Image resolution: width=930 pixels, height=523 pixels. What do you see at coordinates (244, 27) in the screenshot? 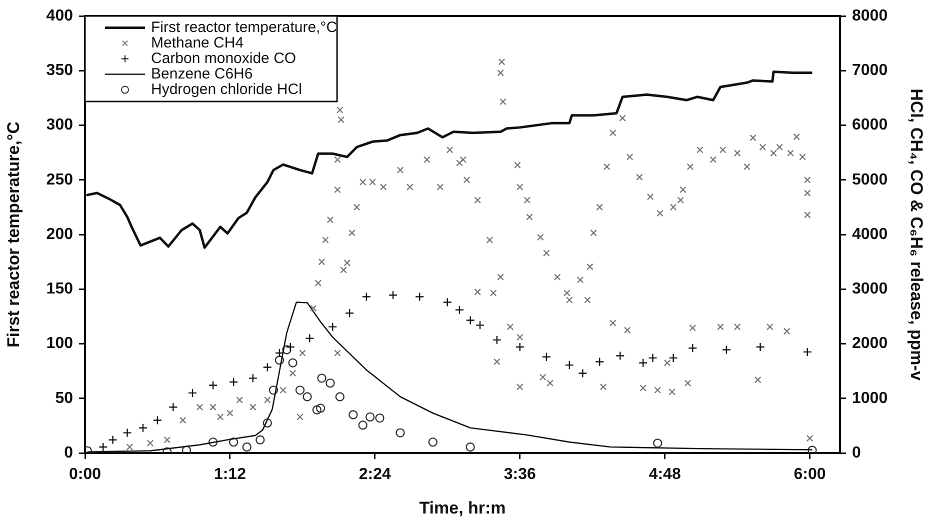
I see `legend-label: First reactor temperature,°C` at bounding box center [244, 27].